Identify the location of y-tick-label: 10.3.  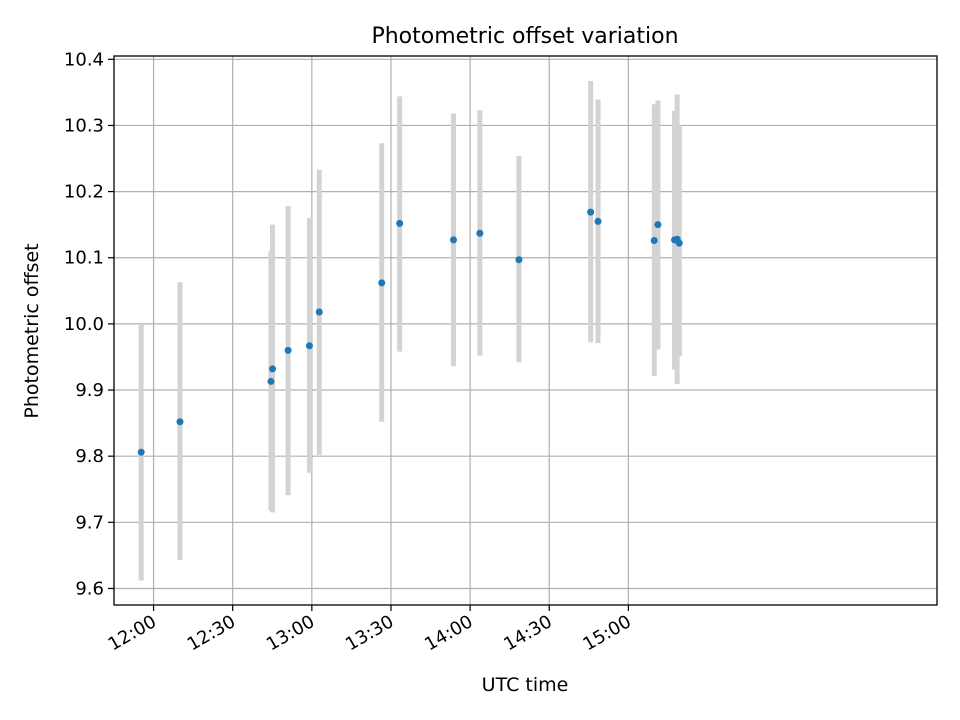
(84, 125).